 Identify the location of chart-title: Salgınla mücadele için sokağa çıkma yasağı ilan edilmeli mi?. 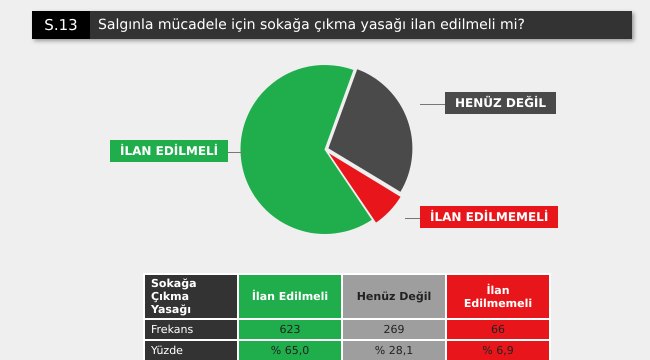
(311, 25).